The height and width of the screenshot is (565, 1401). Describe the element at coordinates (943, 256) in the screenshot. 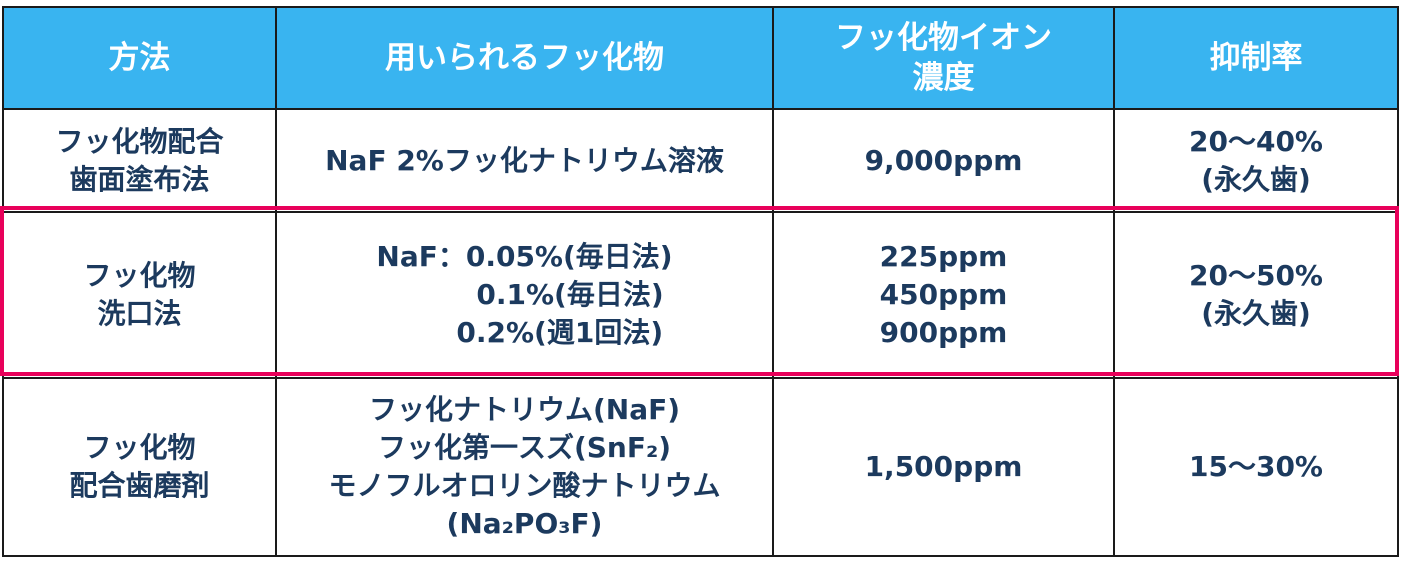

I see `concentration-line: 225ppm` at that location.